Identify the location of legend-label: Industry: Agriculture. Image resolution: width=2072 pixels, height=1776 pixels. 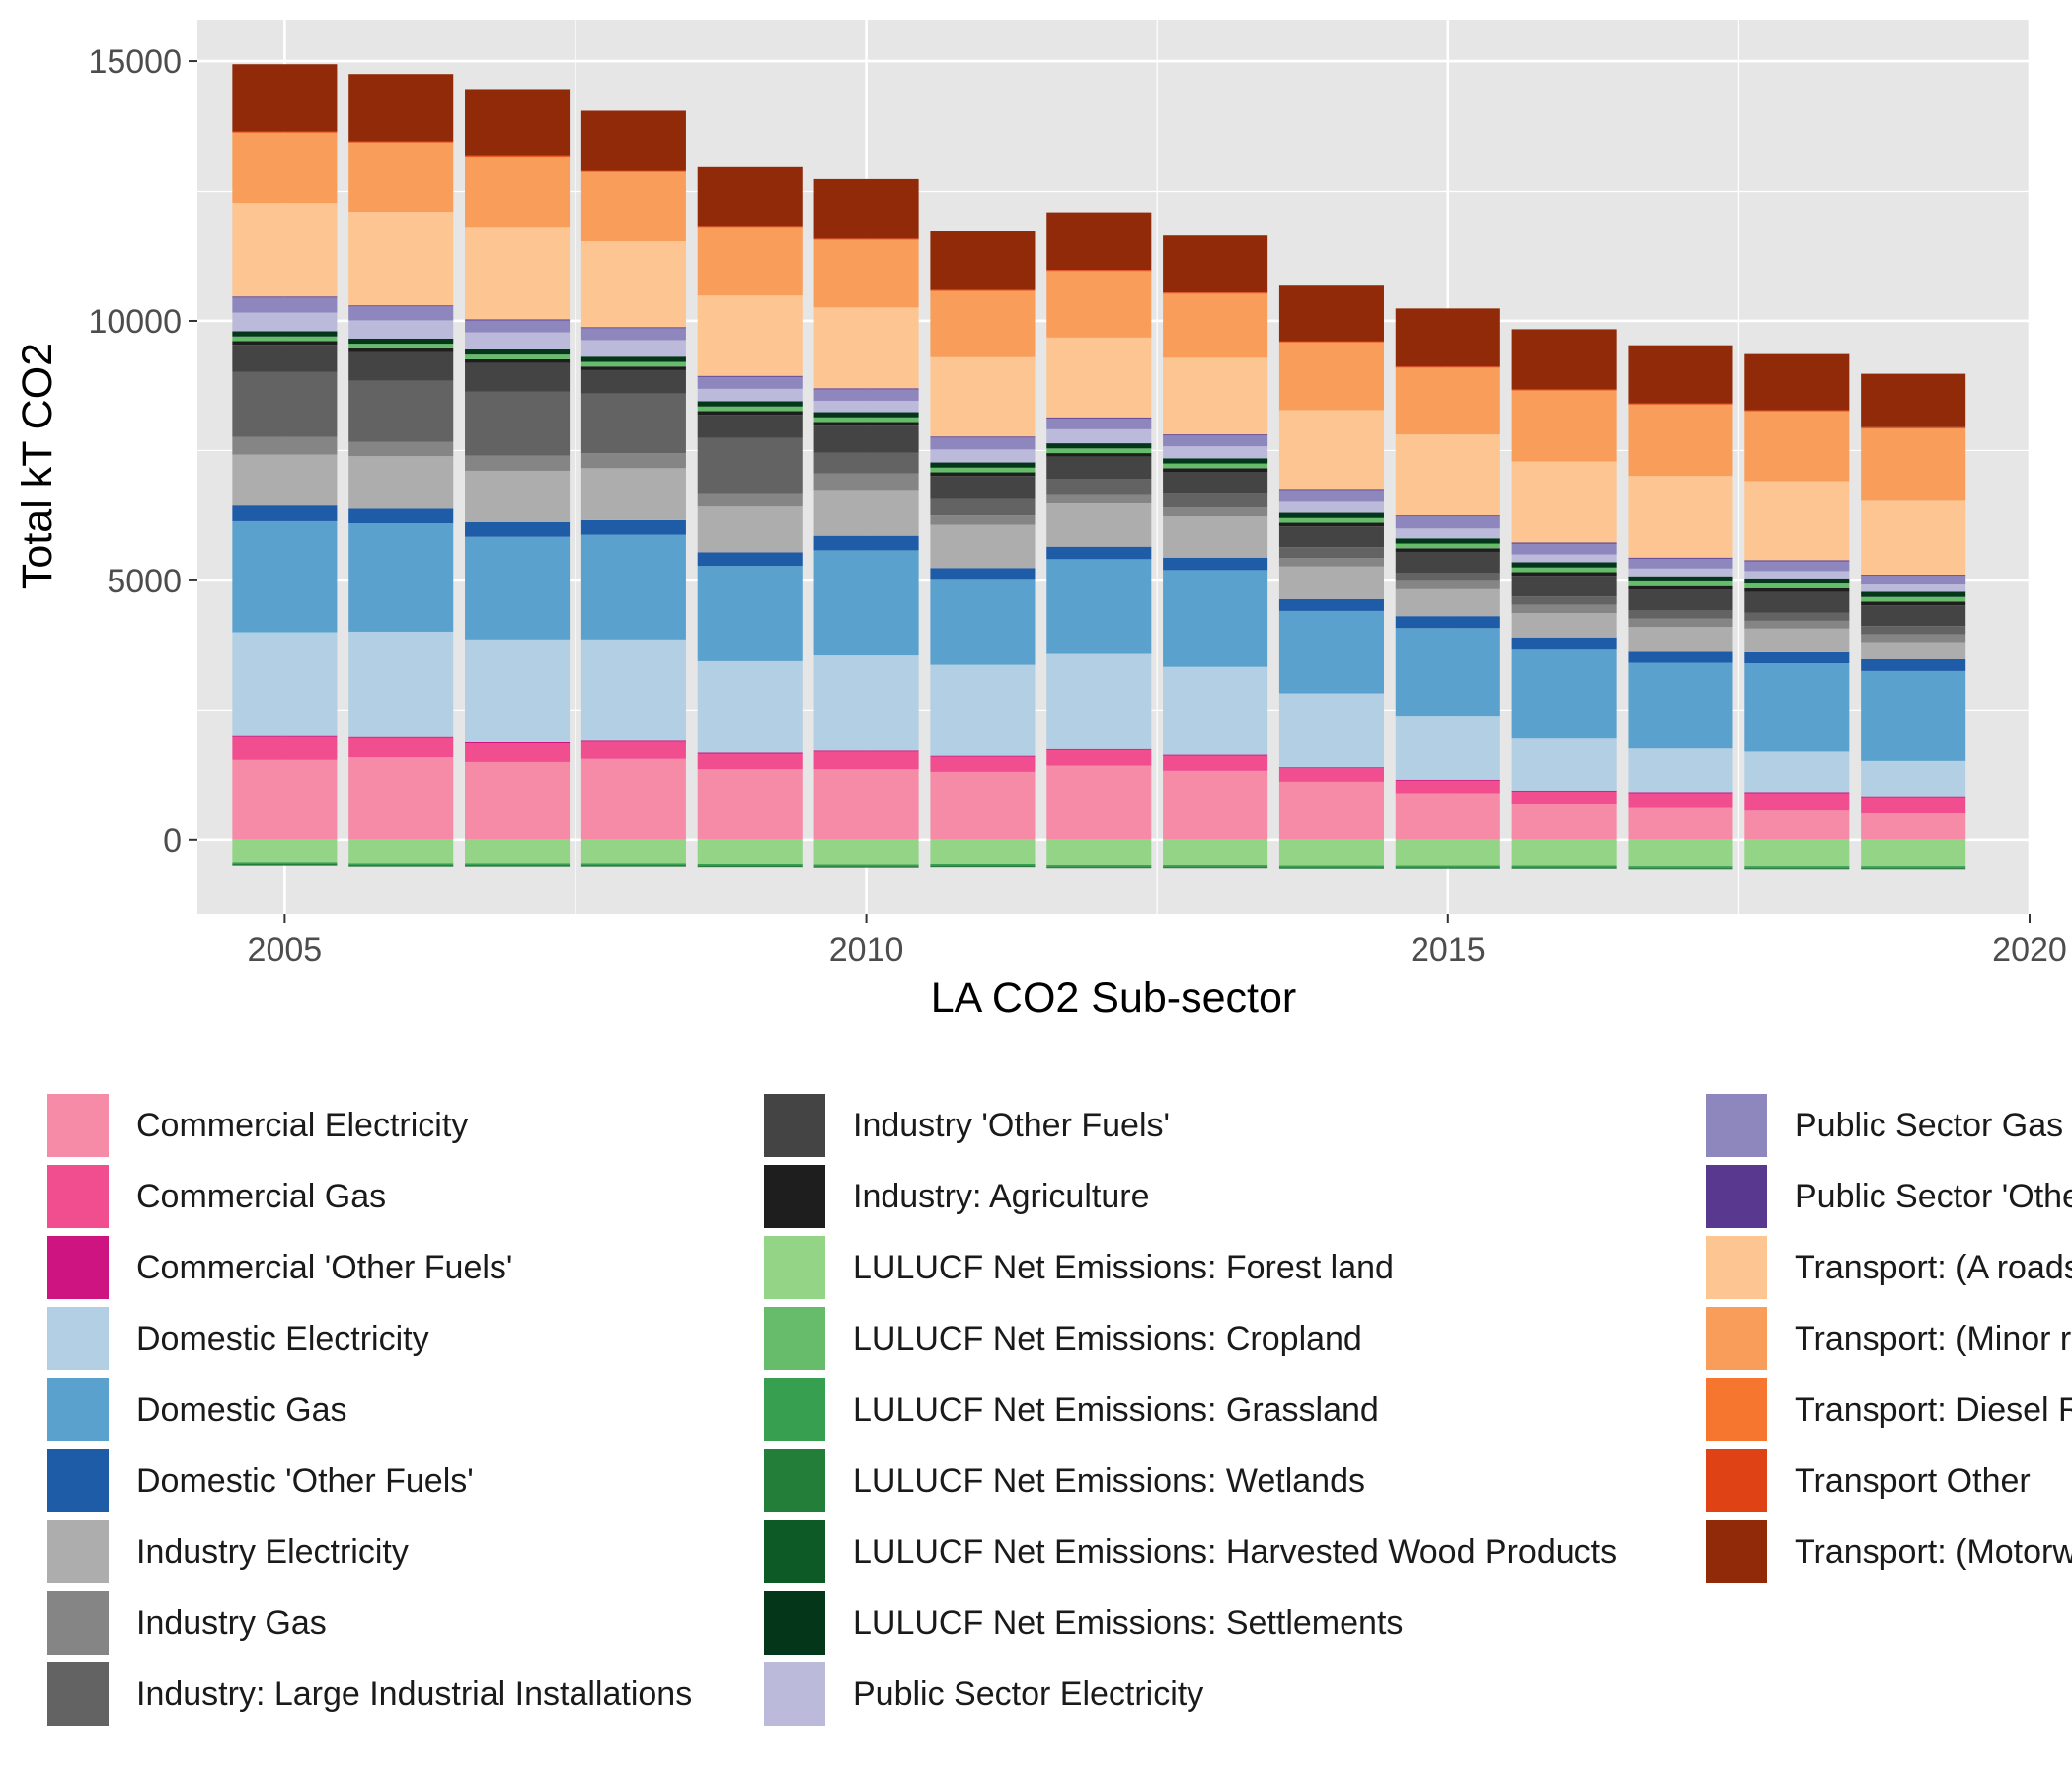
(1001, 1196).